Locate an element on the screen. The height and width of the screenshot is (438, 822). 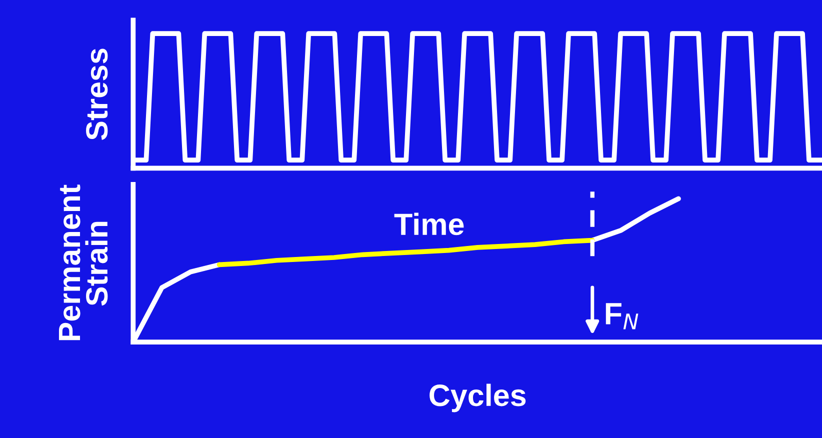
y-axis-title: Permanent Strain is located at coordinates (83, 262).